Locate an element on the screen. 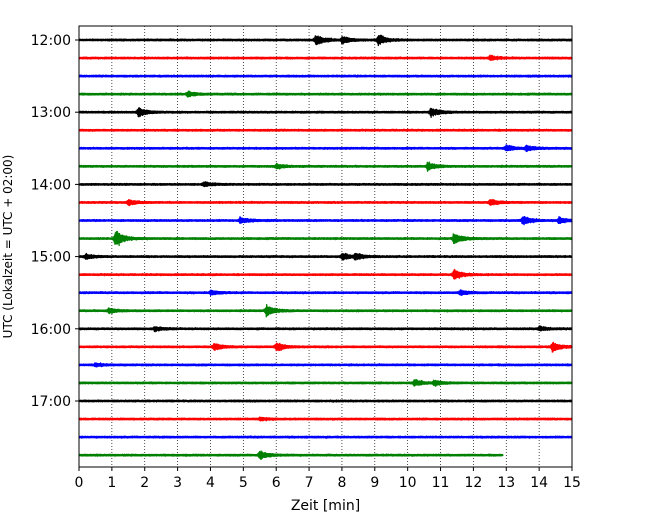 The image size is (650, 520). x-tick-label-9: 9 is located at coordinates (374, 483).